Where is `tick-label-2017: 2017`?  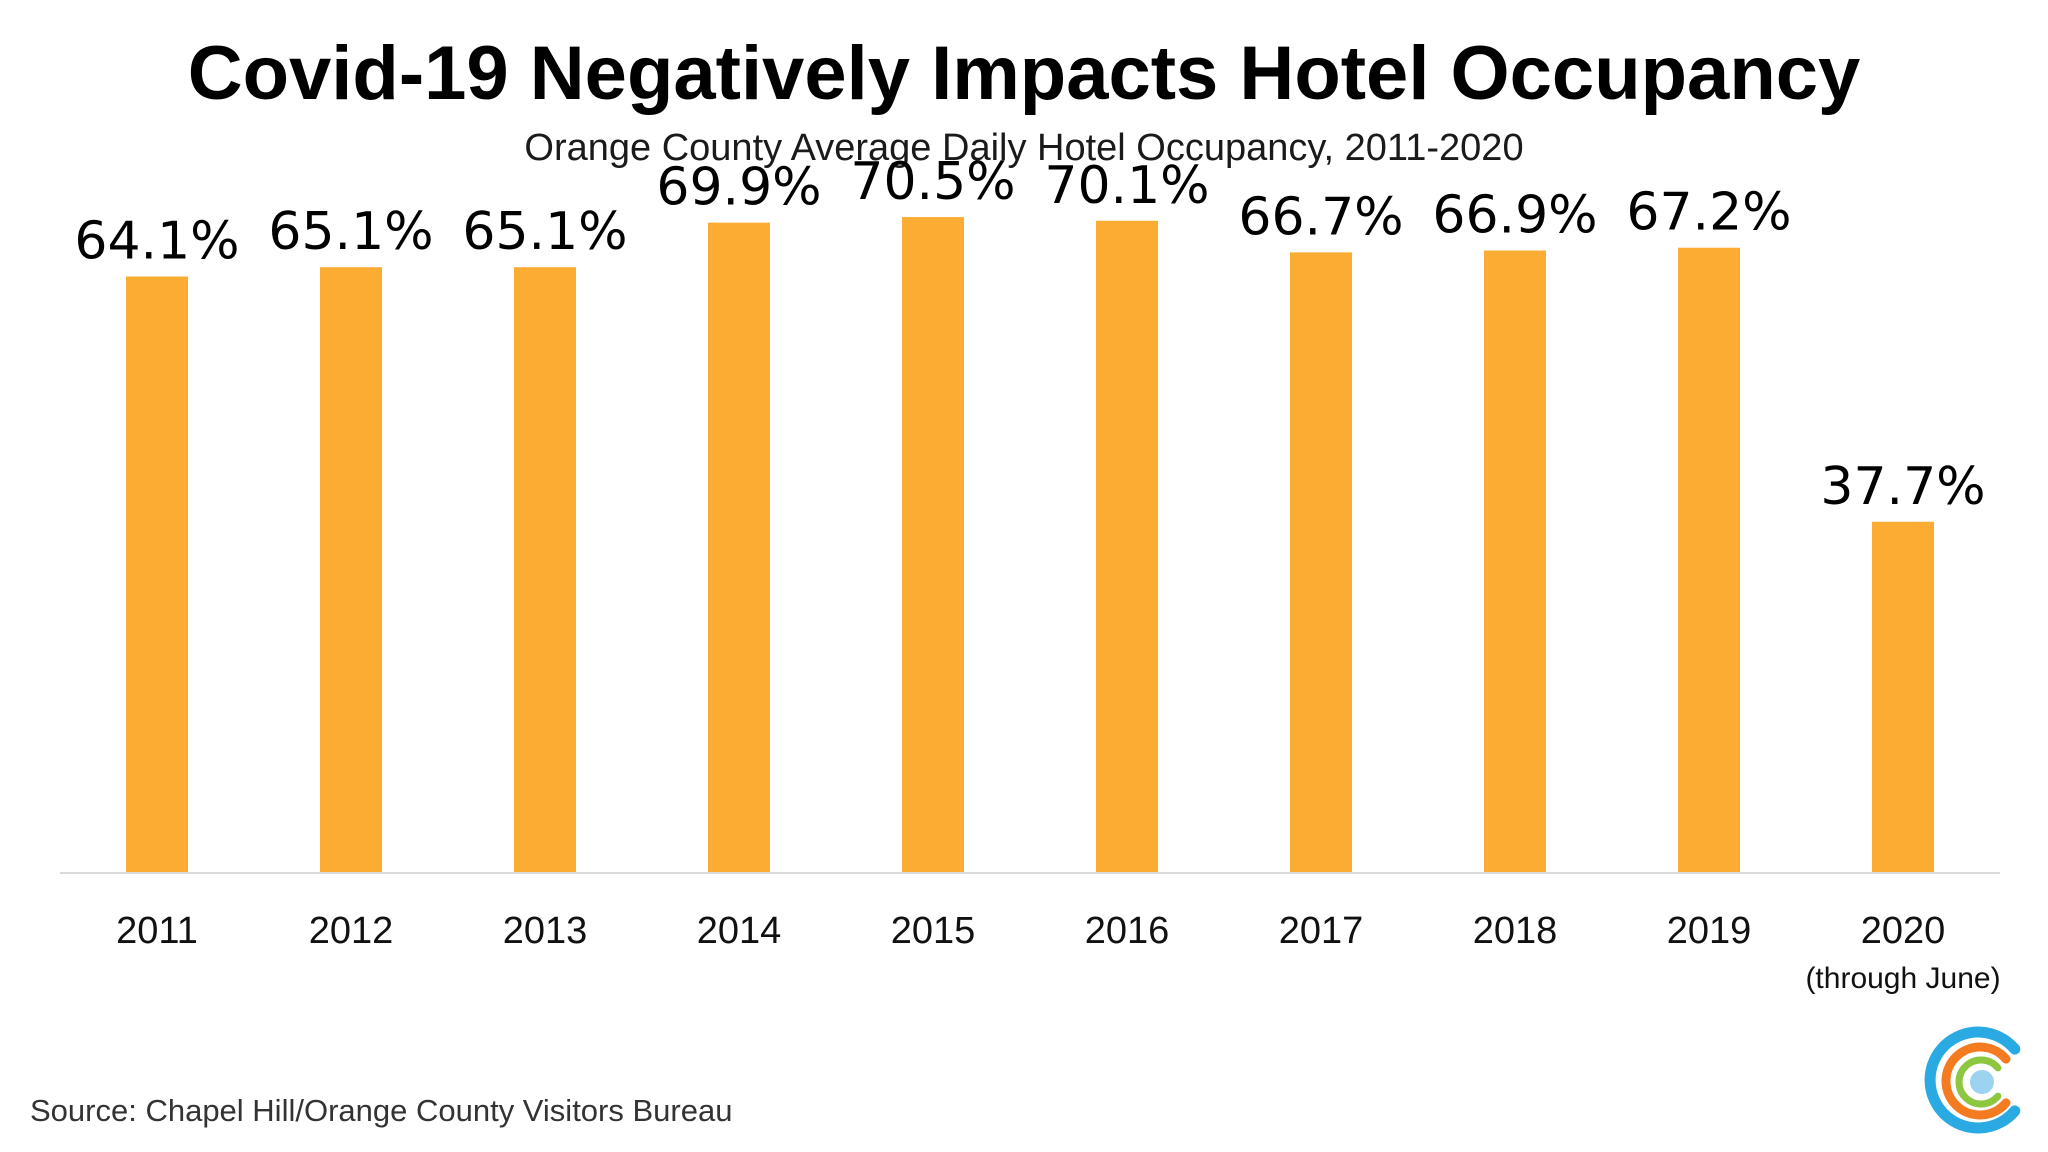 tick-label-2017: 2017 is located at coordinates (1321, 931).